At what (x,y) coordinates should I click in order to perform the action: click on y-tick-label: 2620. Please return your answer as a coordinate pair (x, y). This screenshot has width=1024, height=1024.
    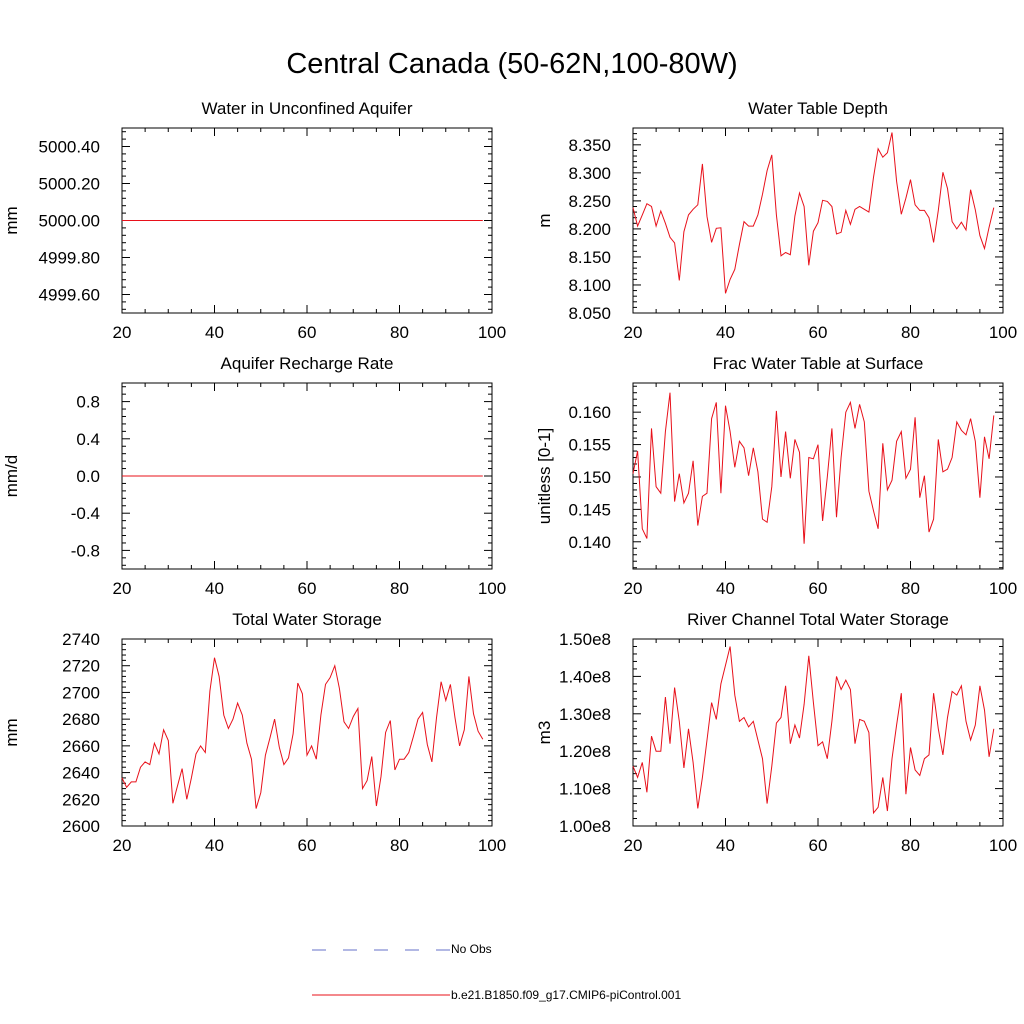
    Looking at the image, I should click on (81, 799).